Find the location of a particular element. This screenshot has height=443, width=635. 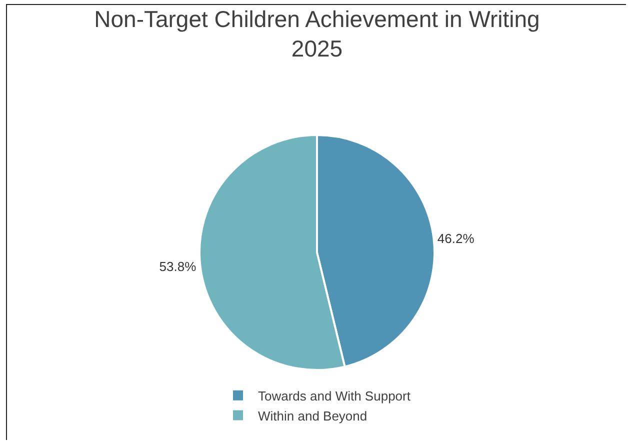

legend-label: Towards and With Support is located at coordinates (334, 396).